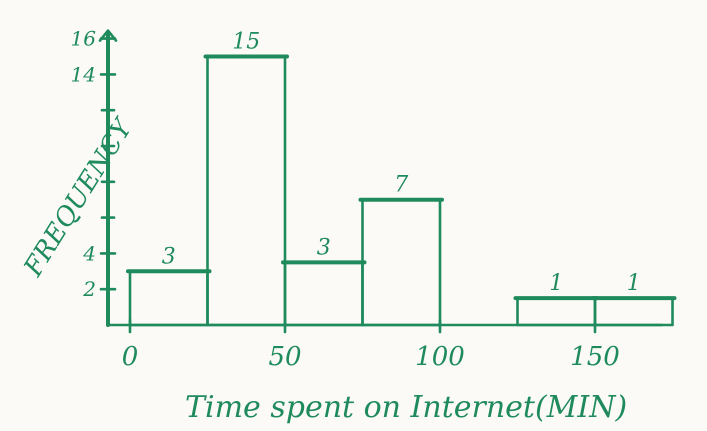 The image size is (707, 431). What do you see at coordinates (89, 253) in the screenshot?
I see `y-tick-label-1: 4` at bounding box center [89, 253].